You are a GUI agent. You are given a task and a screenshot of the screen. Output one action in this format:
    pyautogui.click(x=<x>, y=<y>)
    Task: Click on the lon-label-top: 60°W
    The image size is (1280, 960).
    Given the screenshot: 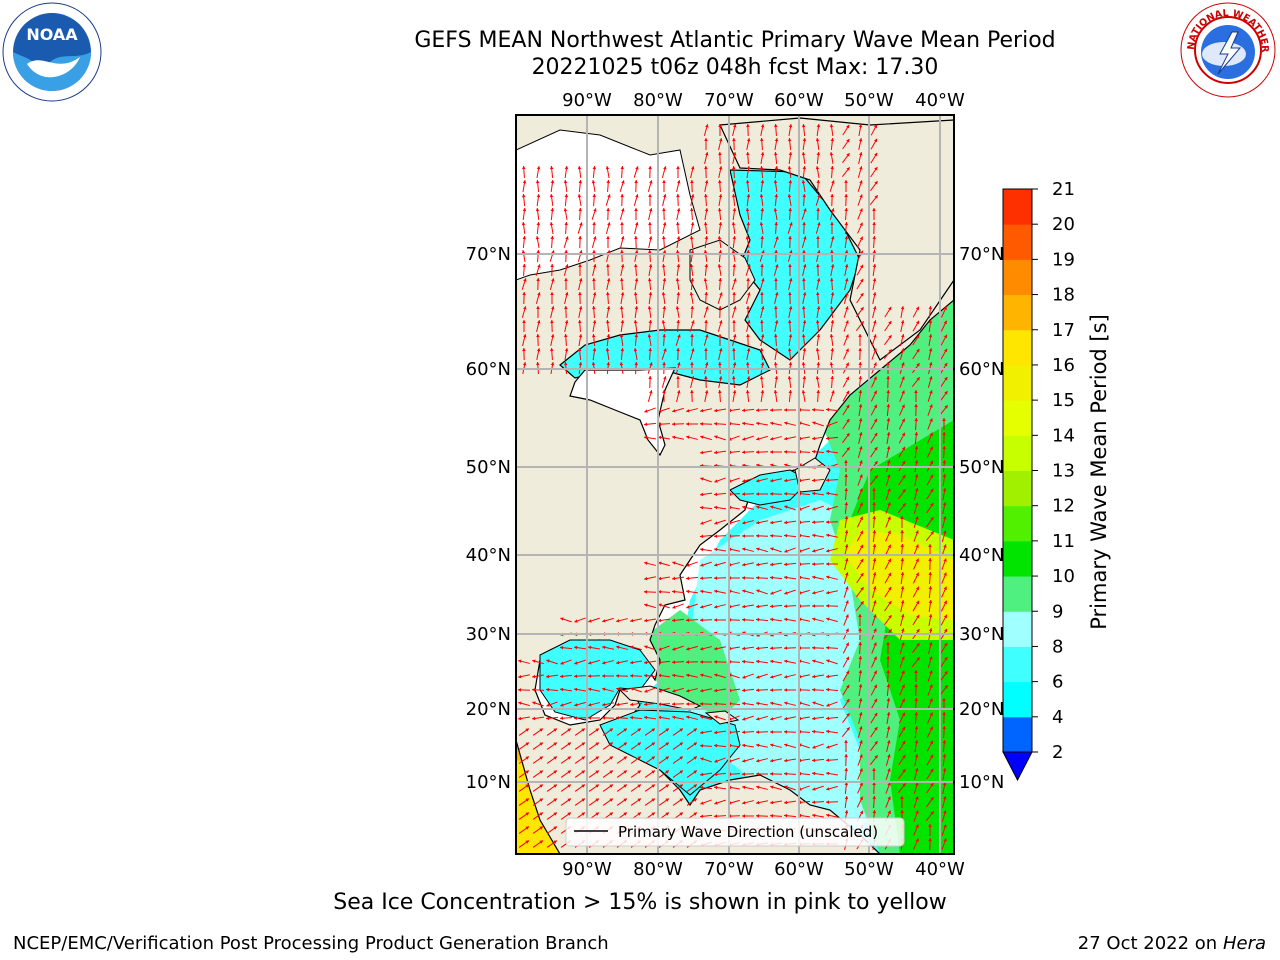 What is the action you would take?
    pyautogui.click(x=799, y=100)
    